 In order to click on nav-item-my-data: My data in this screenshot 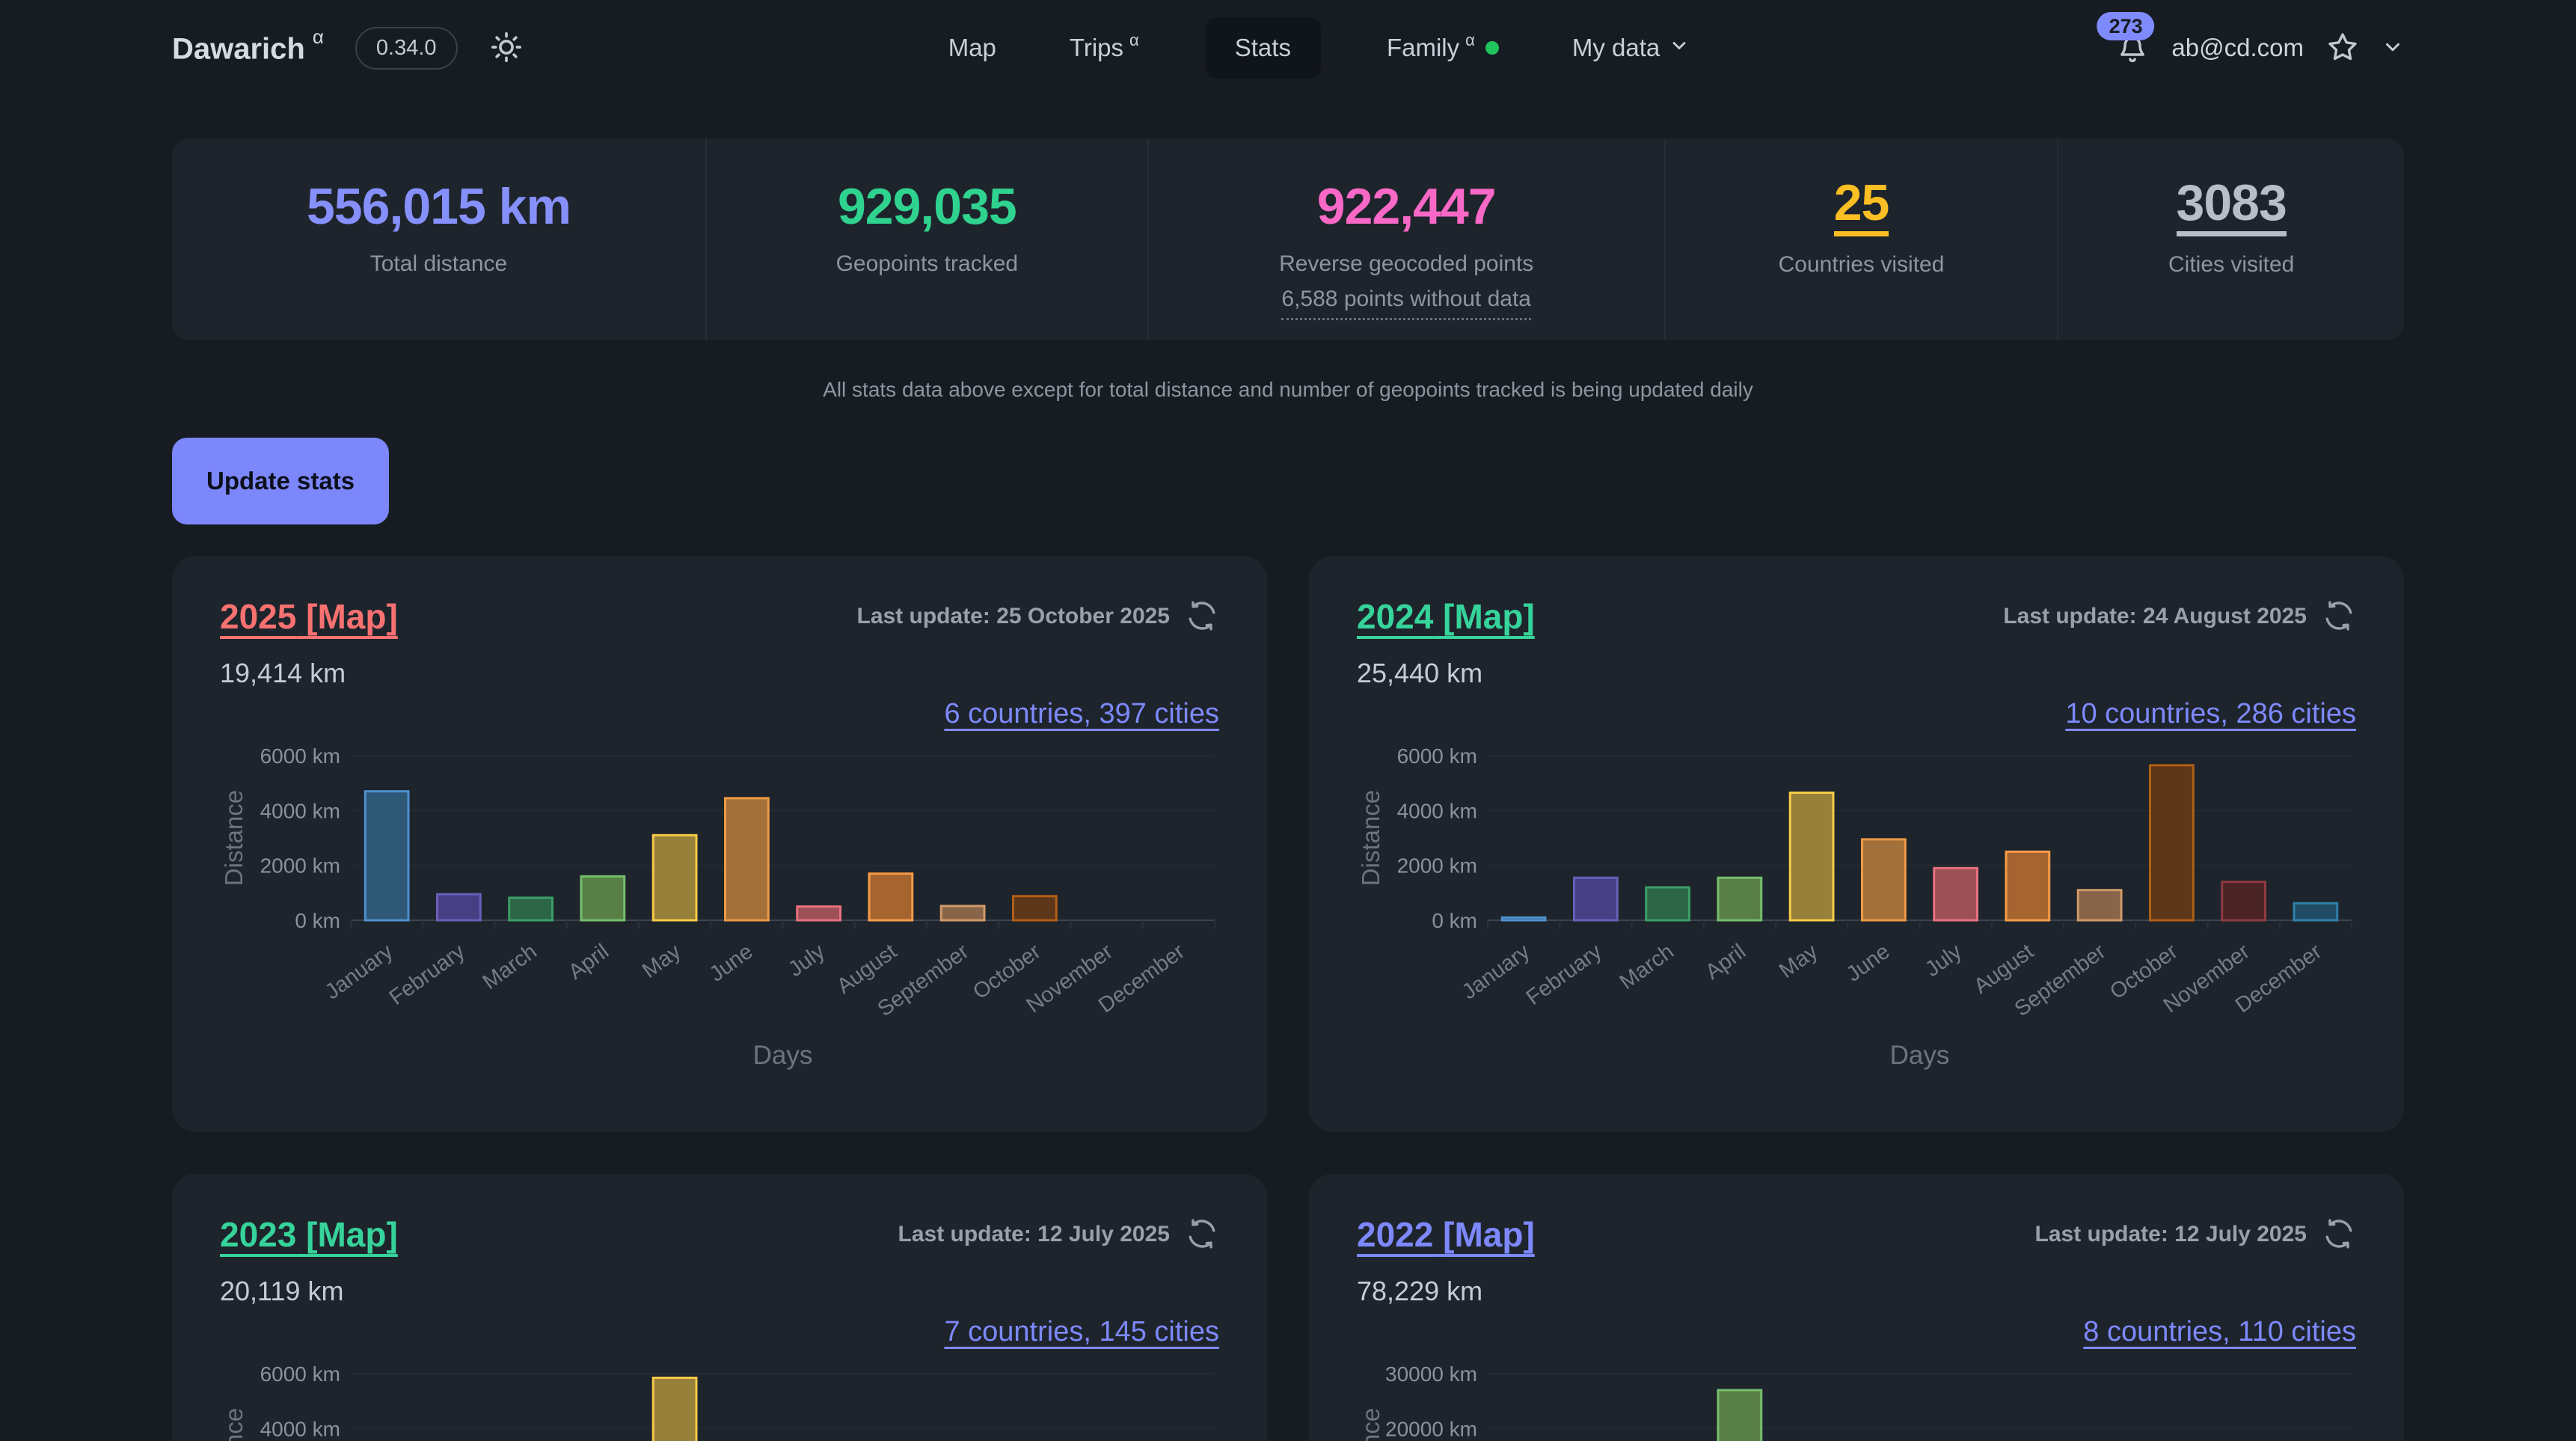, I will do `click(1631, 48)`.